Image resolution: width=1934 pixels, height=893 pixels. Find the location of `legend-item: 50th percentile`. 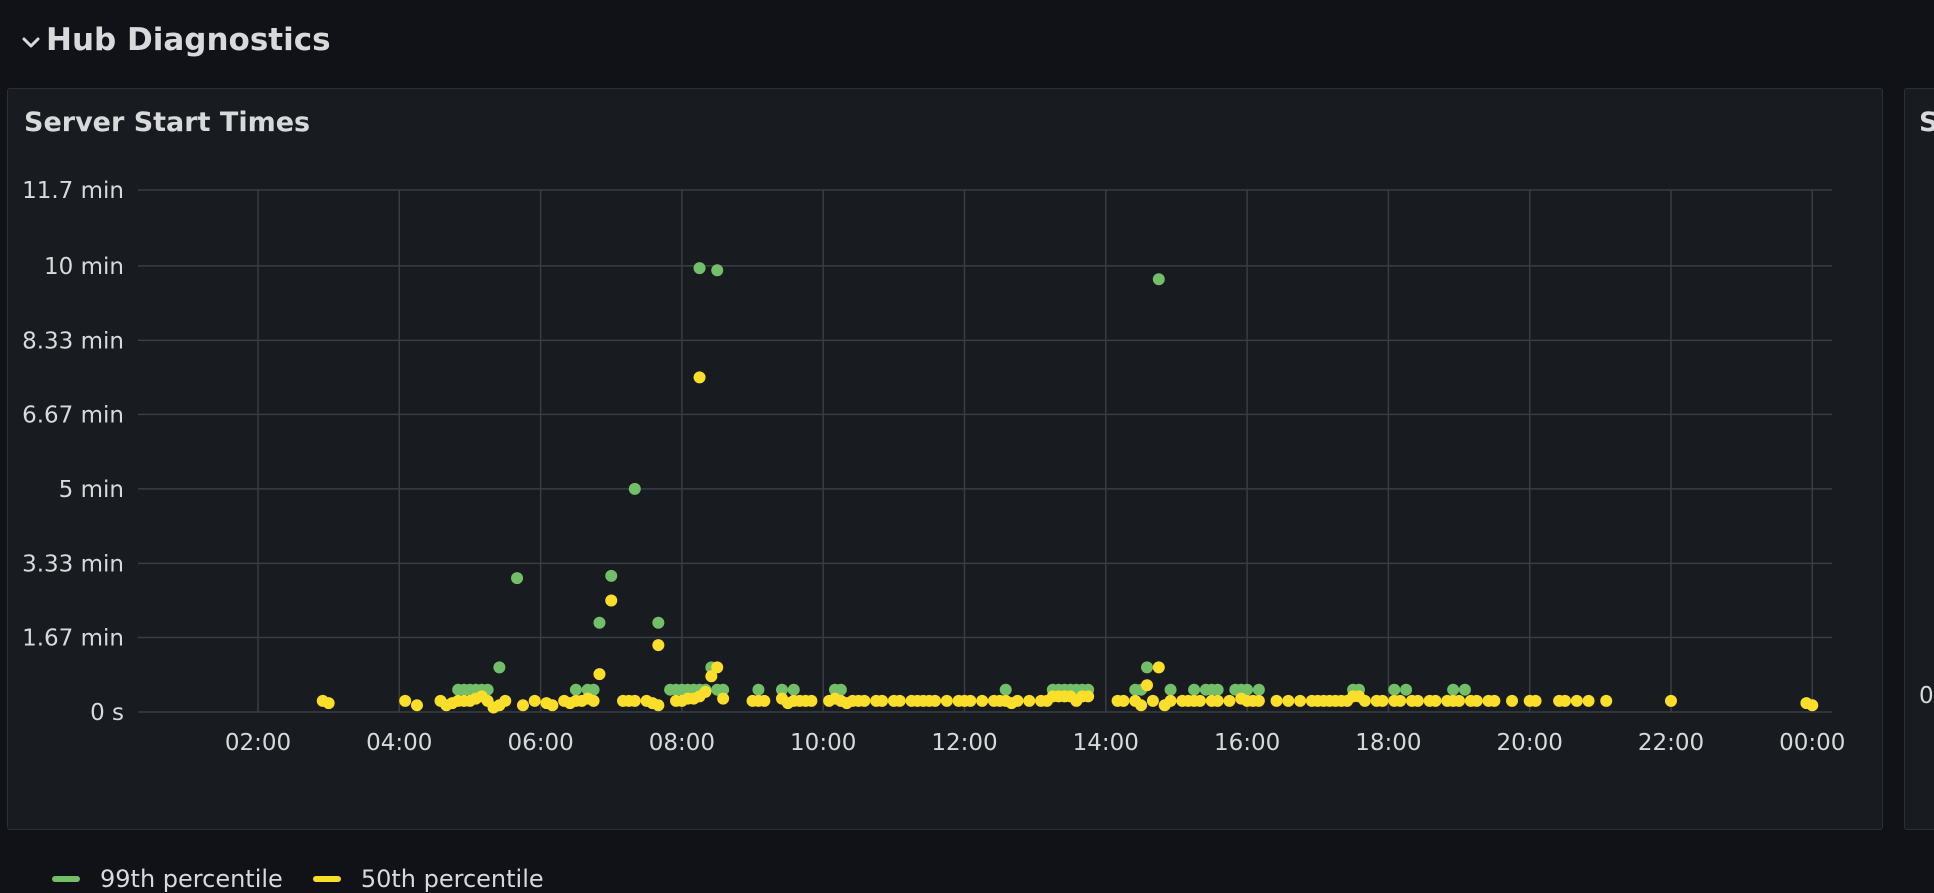

legend-item: 50th percentile is located at coordinates (428, 879).